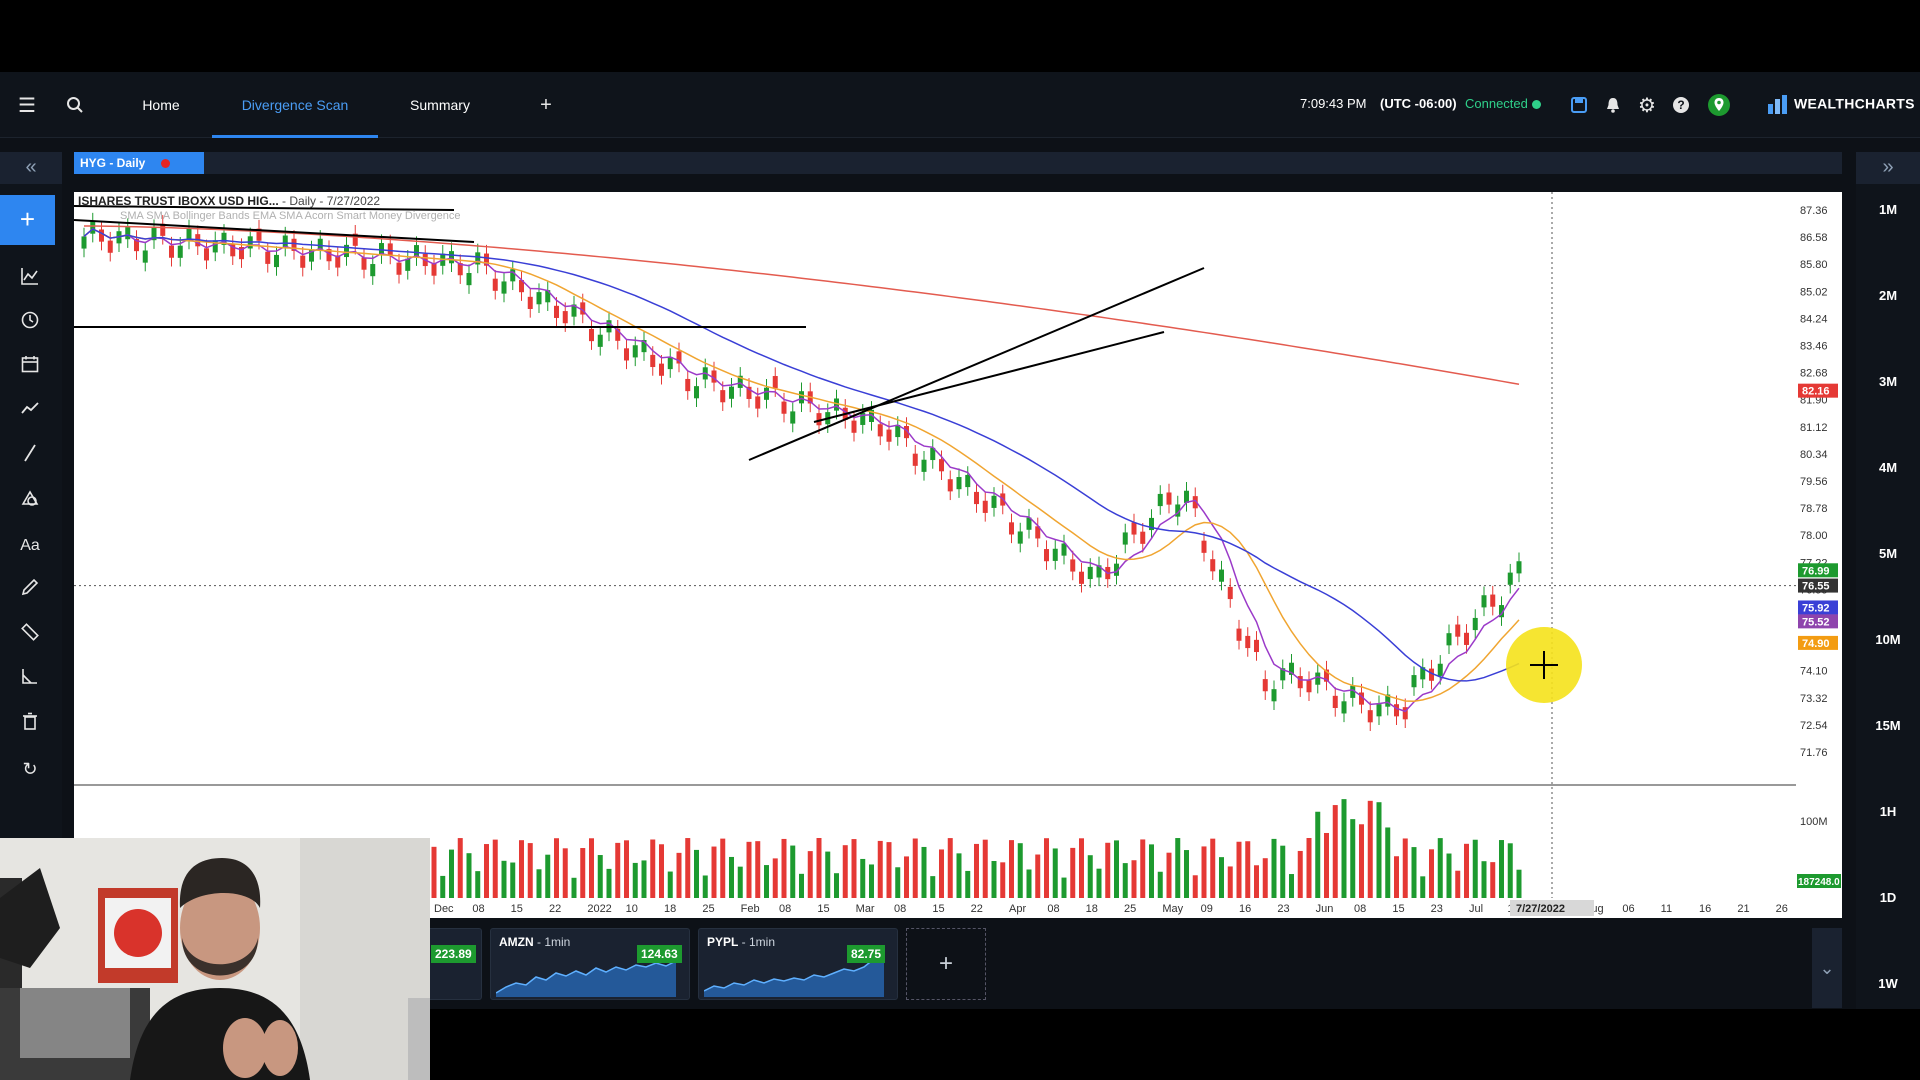 Image resolution: width=1920 pixels, height=1080 pixels. I want to click on timeframe-1h: 1H, so click(1888, 811).